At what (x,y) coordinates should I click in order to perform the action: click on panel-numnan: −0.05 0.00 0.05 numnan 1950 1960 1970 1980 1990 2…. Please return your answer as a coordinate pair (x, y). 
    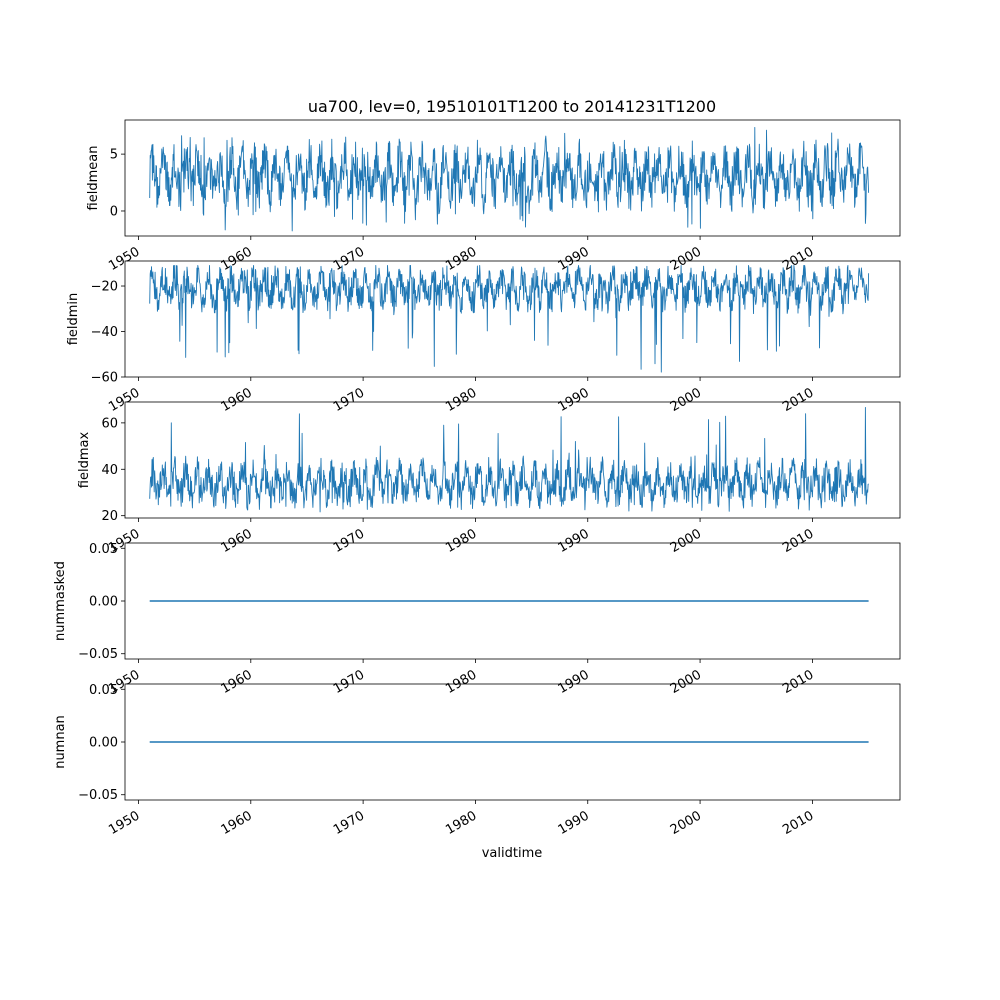
    Looking at the image, I should click on (477, 760).